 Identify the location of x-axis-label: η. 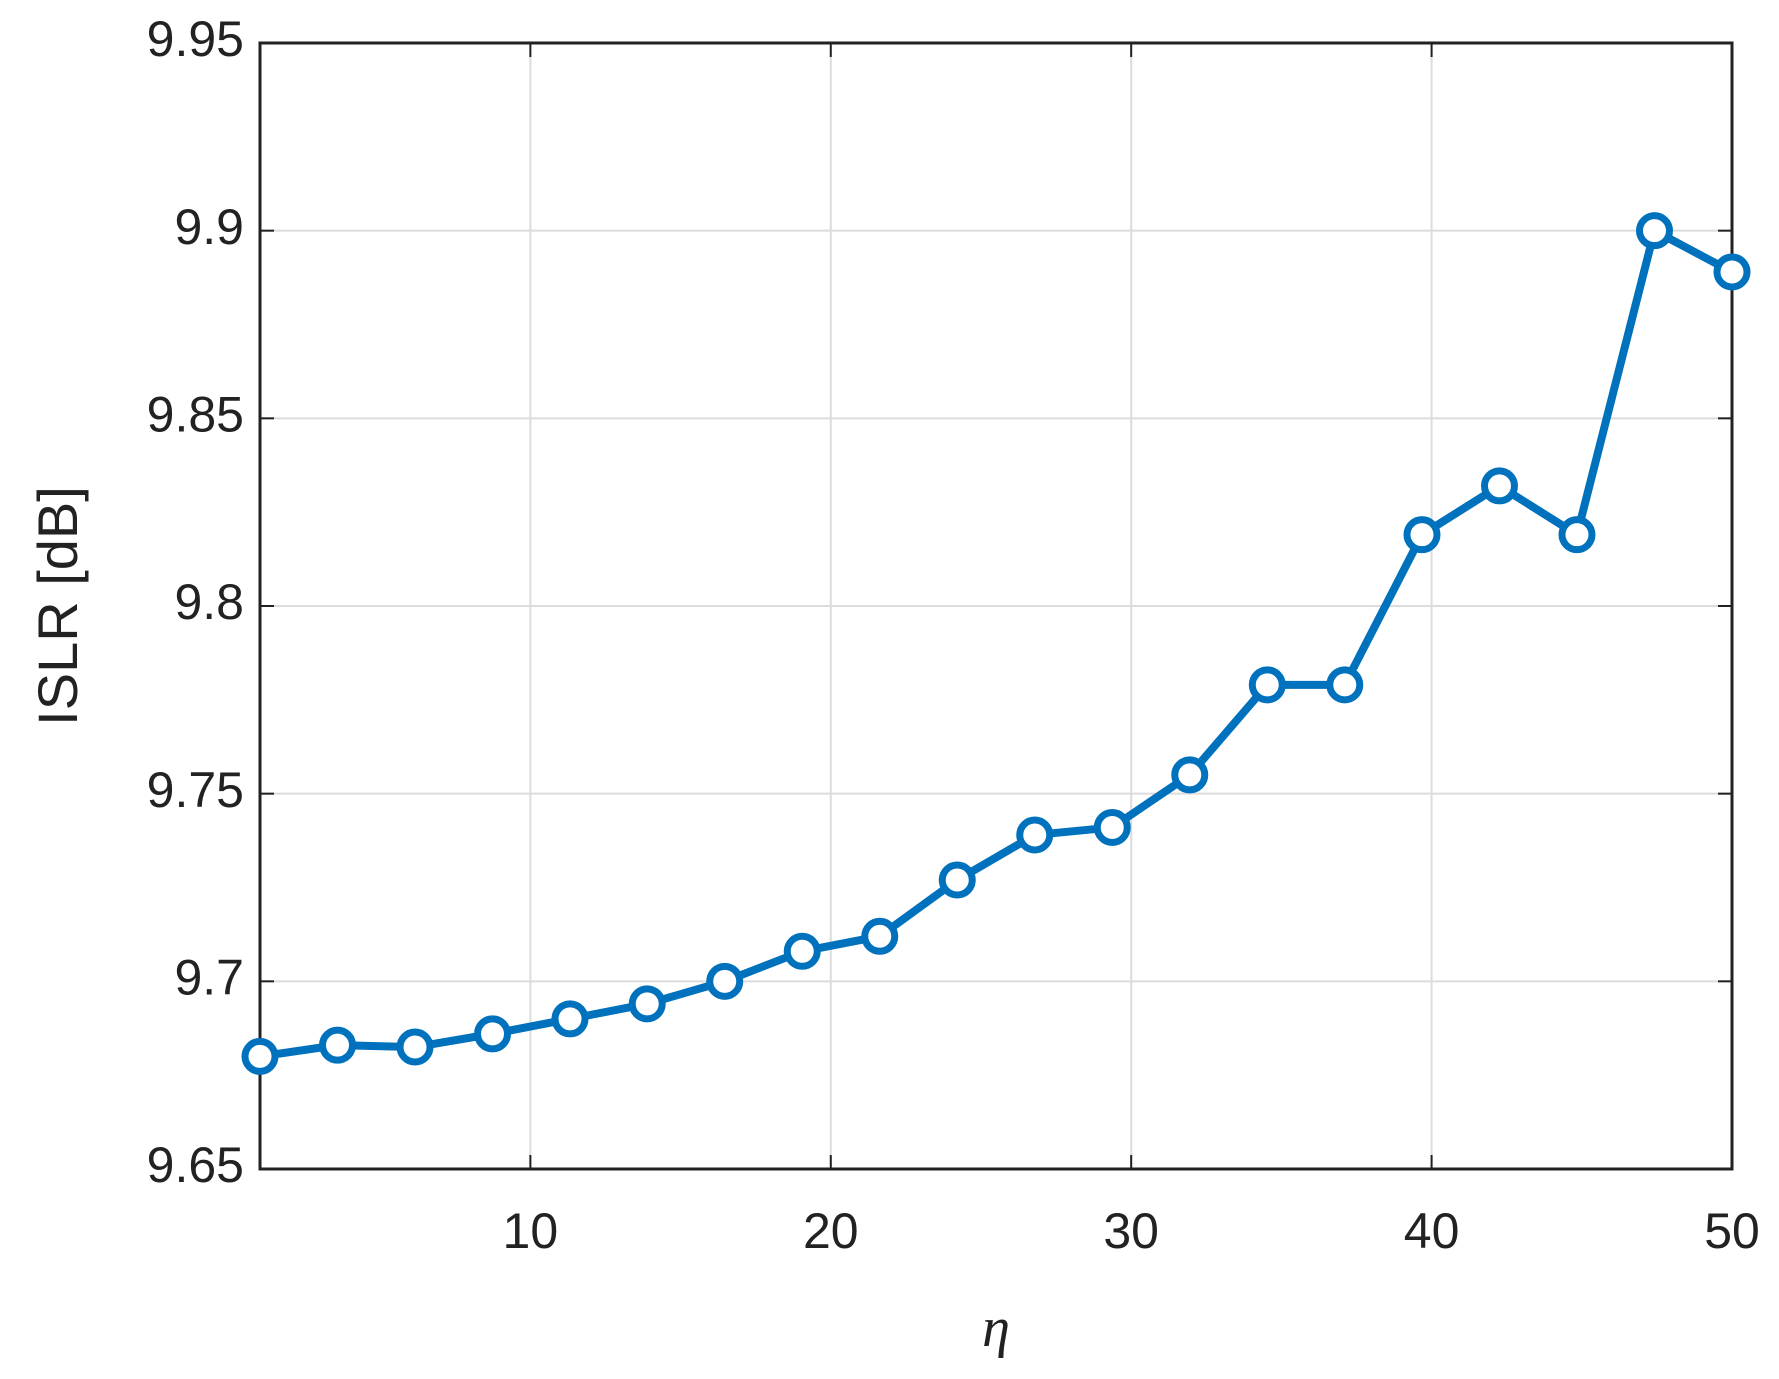
(996, 1328).